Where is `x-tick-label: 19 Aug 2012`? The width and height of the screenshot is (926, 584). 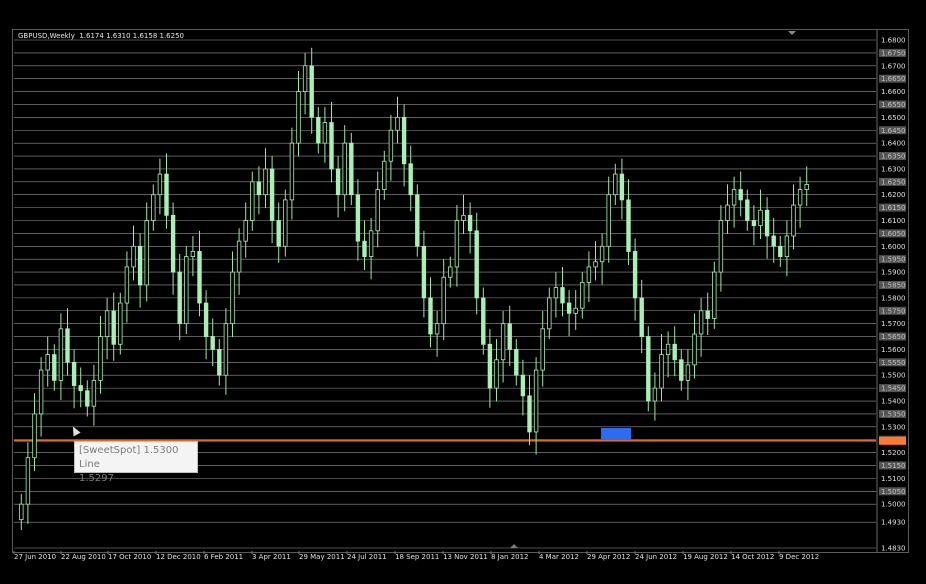
x-tick-label: 19 Aug 2012 is located at coordinates (705, 557).